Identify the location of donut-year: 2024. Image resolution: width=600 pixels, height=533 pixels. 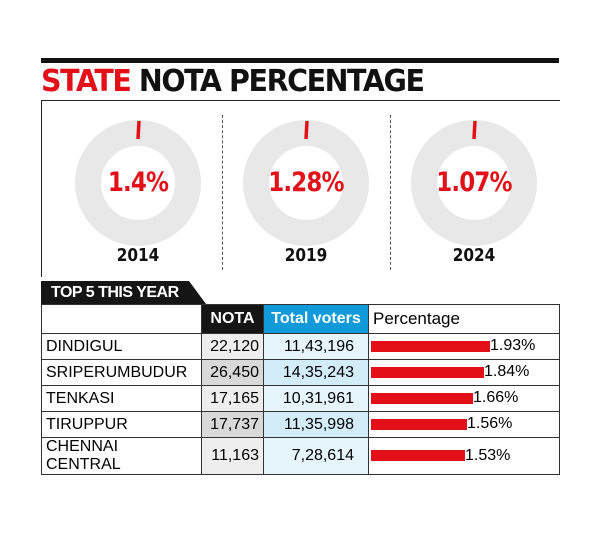
(474, 255).